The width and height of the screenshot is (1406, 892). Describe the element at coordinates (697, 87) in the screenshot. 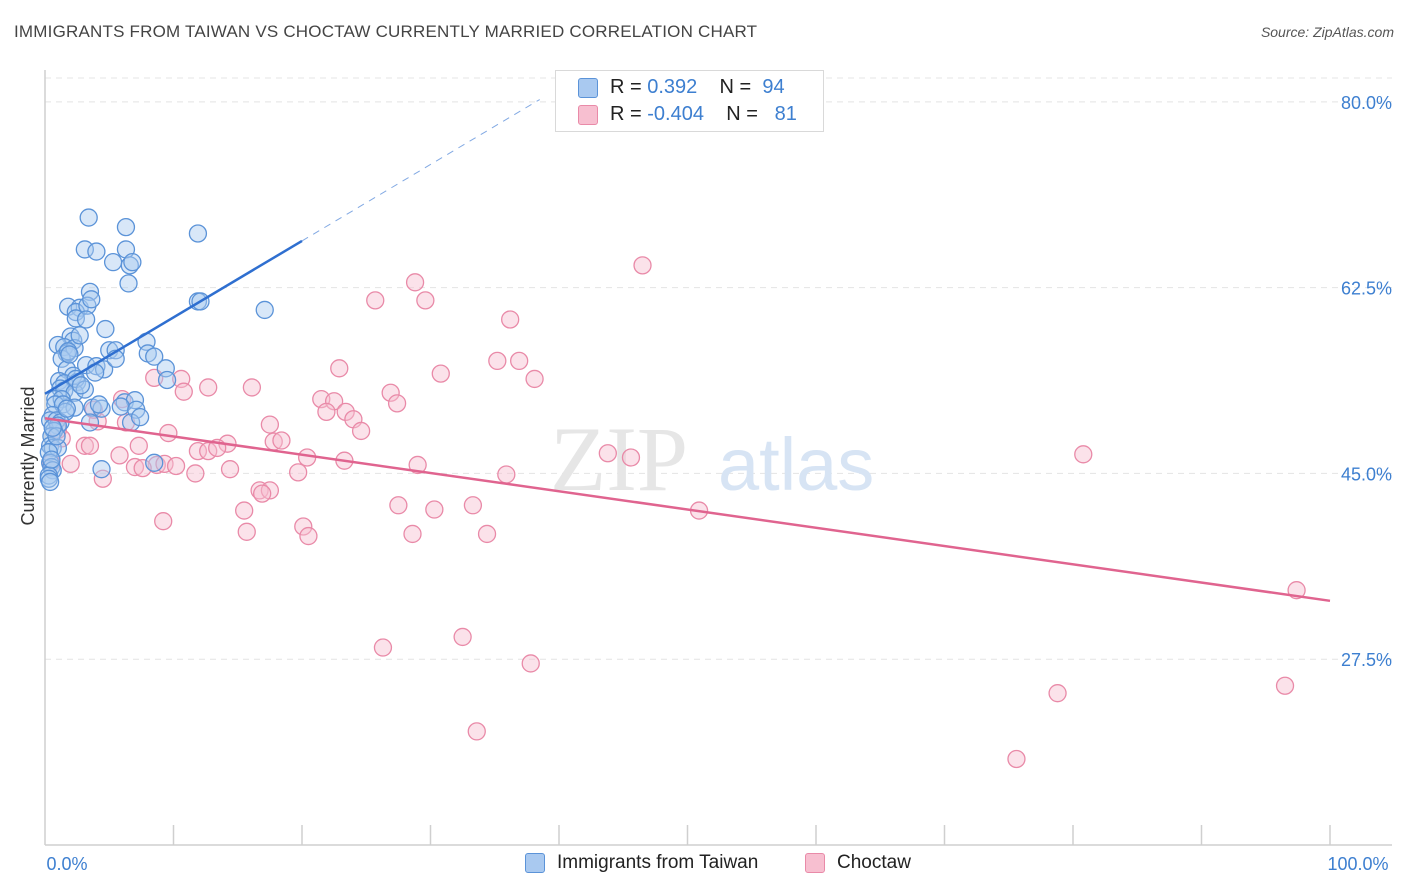

I see `legend-text-taiwan: R = 0.392 N = 94` at that location.